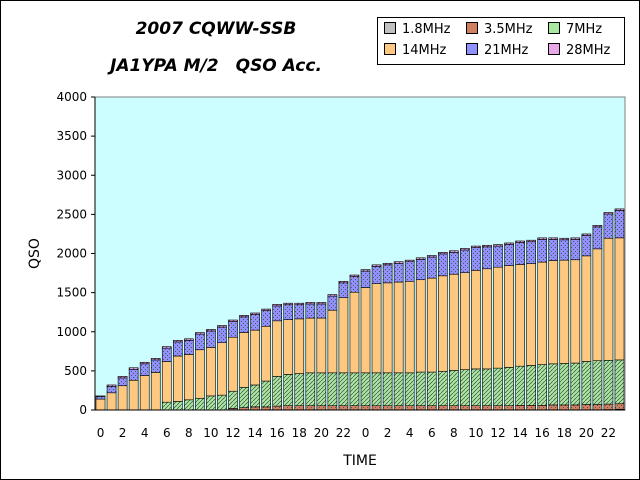  Describe the element at coordinates (475, 433) in the screenshot. I see `x-tick-label: 10` at that location.